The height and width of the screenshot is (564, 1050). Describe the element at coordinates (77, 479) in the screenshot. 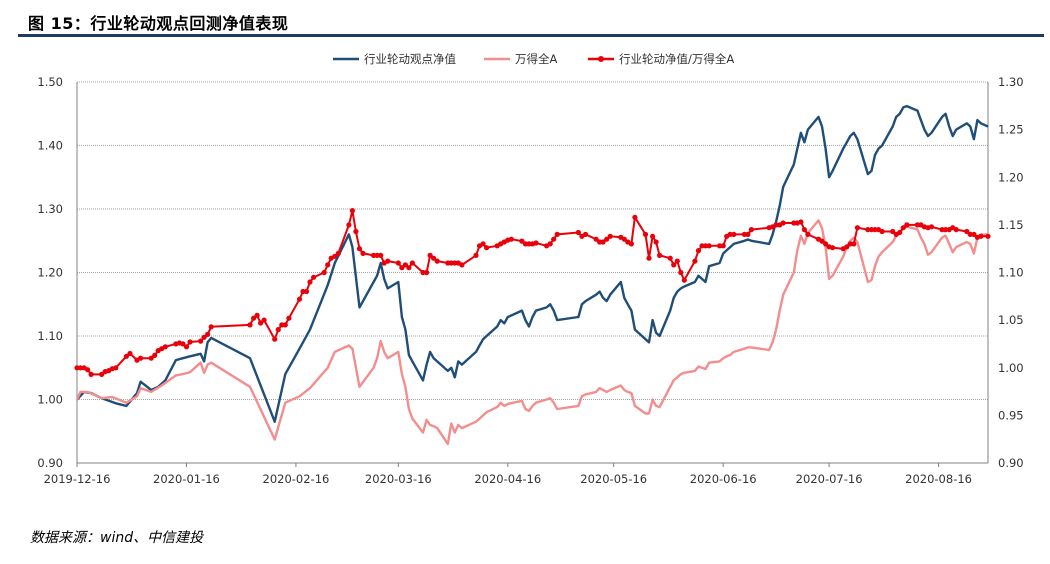

I see `x-tick-label: 2019-12-16` at that location.